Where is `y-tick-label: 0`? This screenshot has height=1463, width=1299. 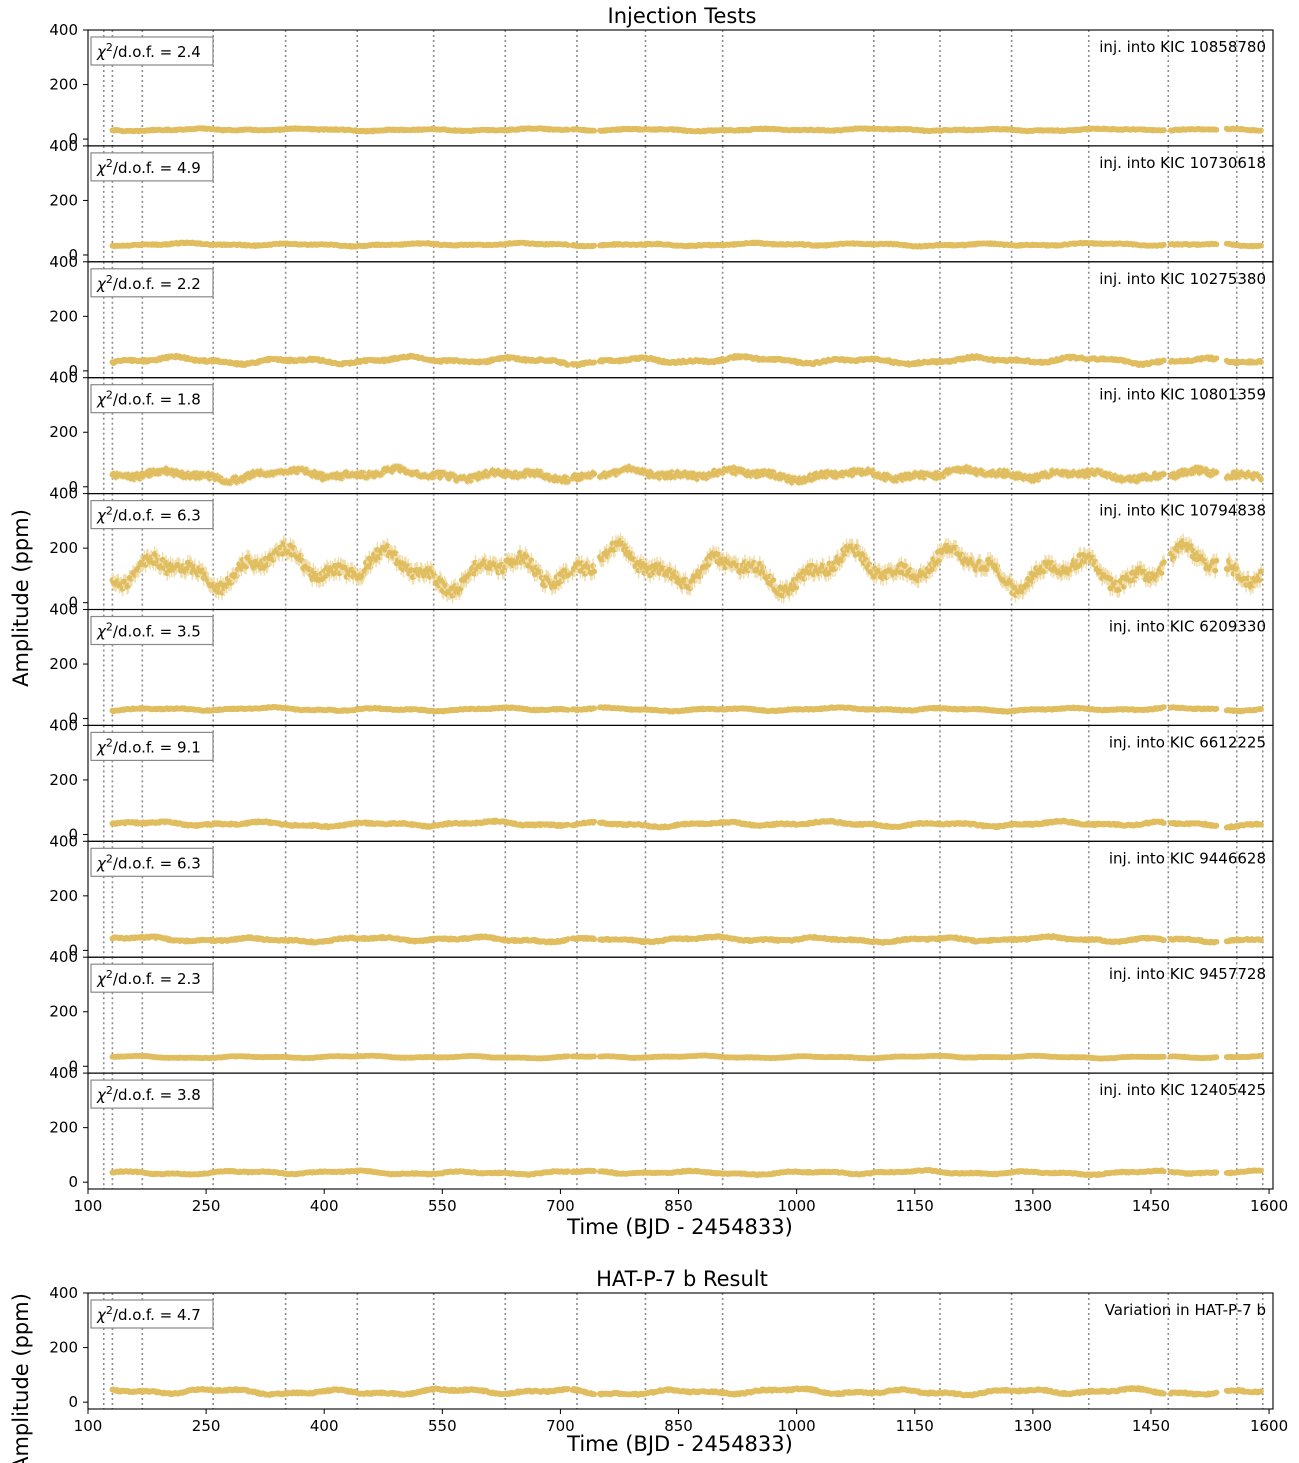 y-tick-label: 0 is located at coordinates (73, 139).